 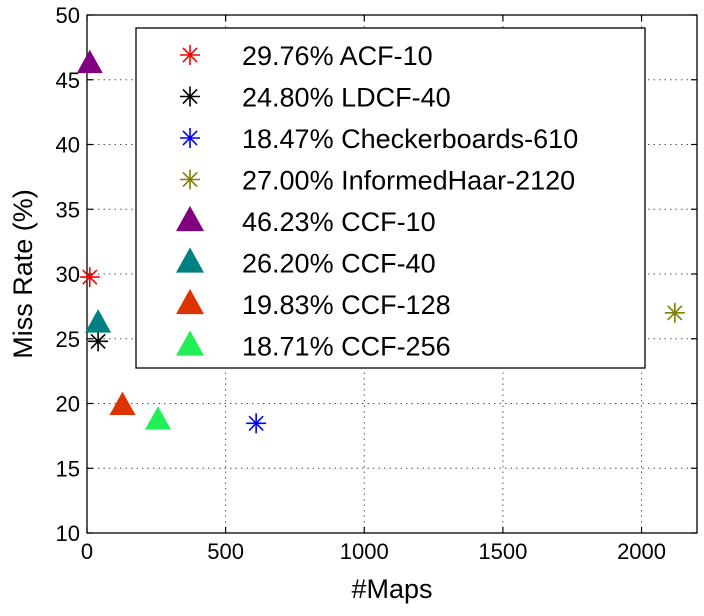 What do you see at coordinates (337, 56) in the screenshot?
I see `legend-entry-label: 29.76% ACF-10` at bounding box center [337, 56].